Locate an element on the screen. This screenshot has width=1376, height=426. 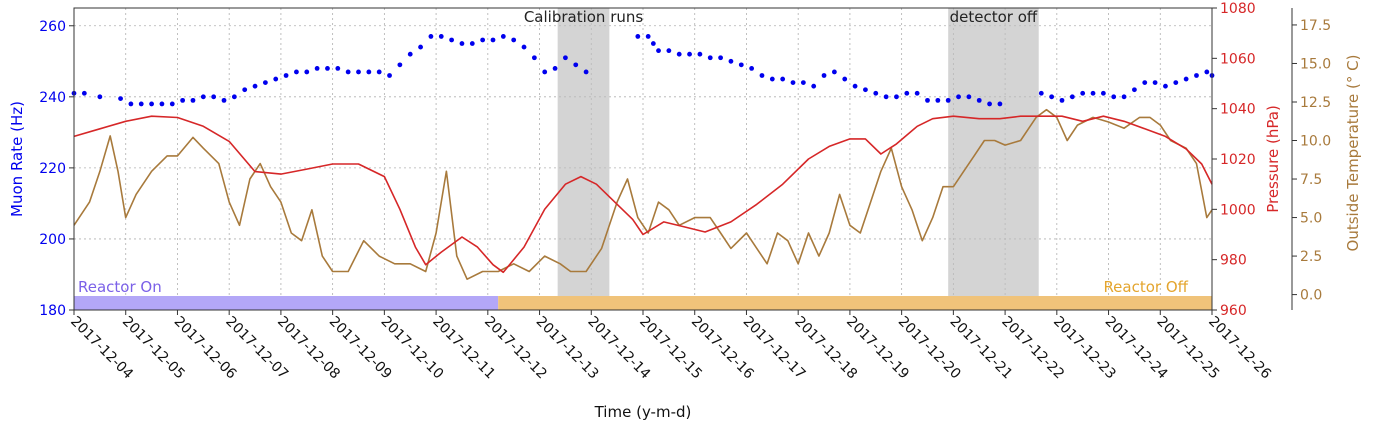
status-bar-label-0: Reactor On is located at coordinates (120, 287).